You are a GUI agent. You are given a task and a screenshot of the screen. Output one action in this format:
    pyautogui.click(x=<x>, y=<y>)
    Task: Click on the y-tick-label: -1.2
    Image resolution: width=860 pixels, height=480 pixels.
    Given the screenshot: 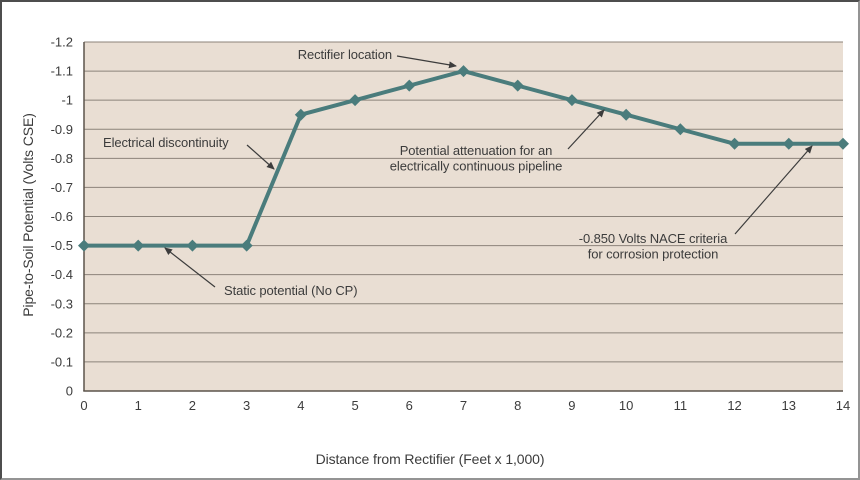 What is the action you would take?
    pyautogui.click(x=62, y=42)
    